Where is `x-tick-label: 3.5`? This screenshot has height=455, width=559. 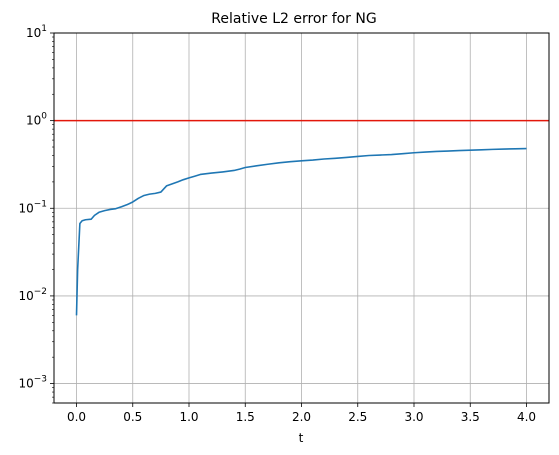
x-tick-label: 3.5 is located at coordinates (470, 417).